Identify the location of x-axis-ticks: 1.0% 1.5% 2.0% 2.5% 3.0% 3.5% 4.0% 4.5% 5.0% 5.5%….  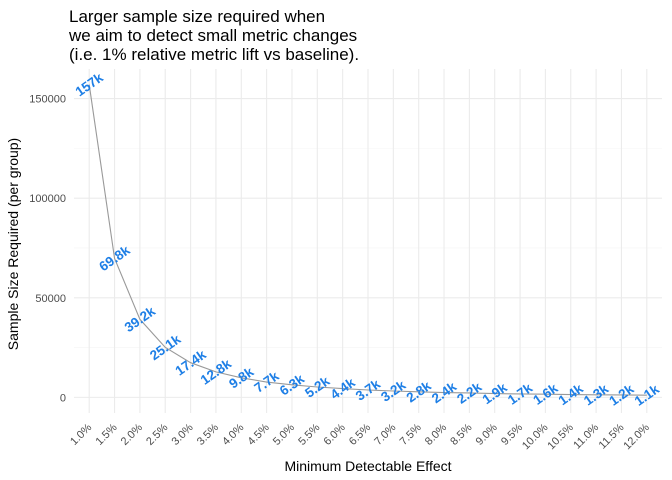
(360, 436).